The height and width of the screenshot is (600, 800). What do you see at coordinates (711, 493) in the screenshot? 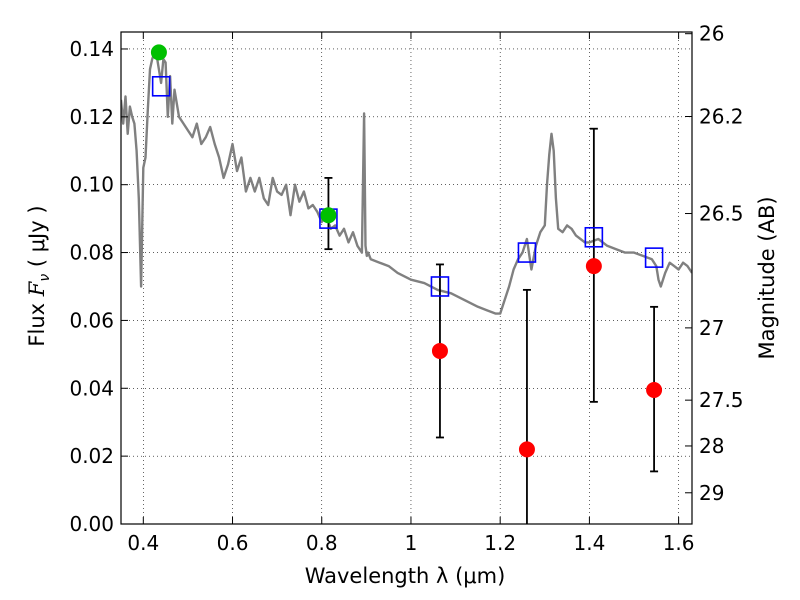
I see `right-tick-label: 29` at bounding box center [711, 493].